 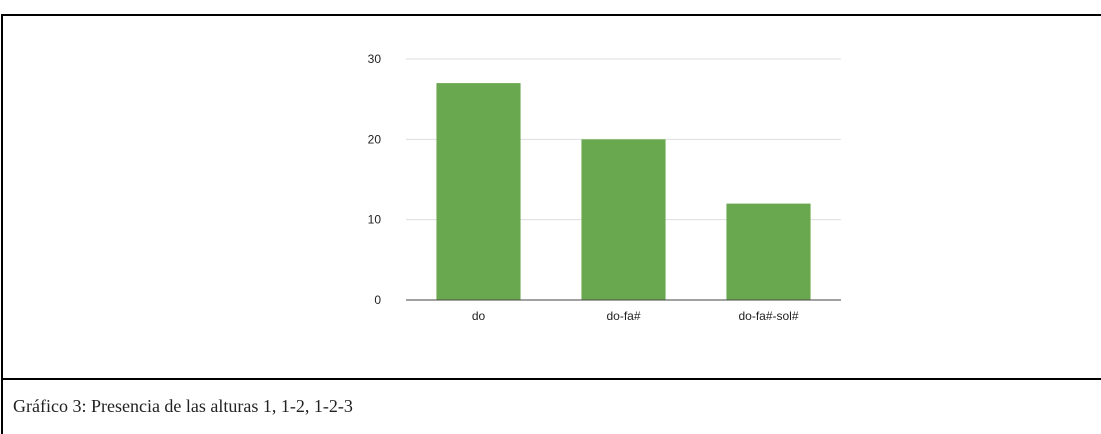 I want to click on bar-do-fa#-sol#, so click(x=768, y=251).